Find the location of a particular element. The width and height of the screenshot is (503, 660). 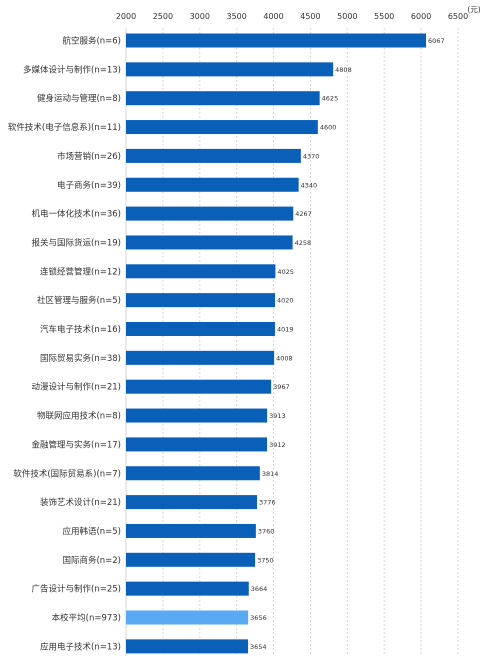

category-label: 健身运动与管理(n=8) is located at coordinates (79, 98).